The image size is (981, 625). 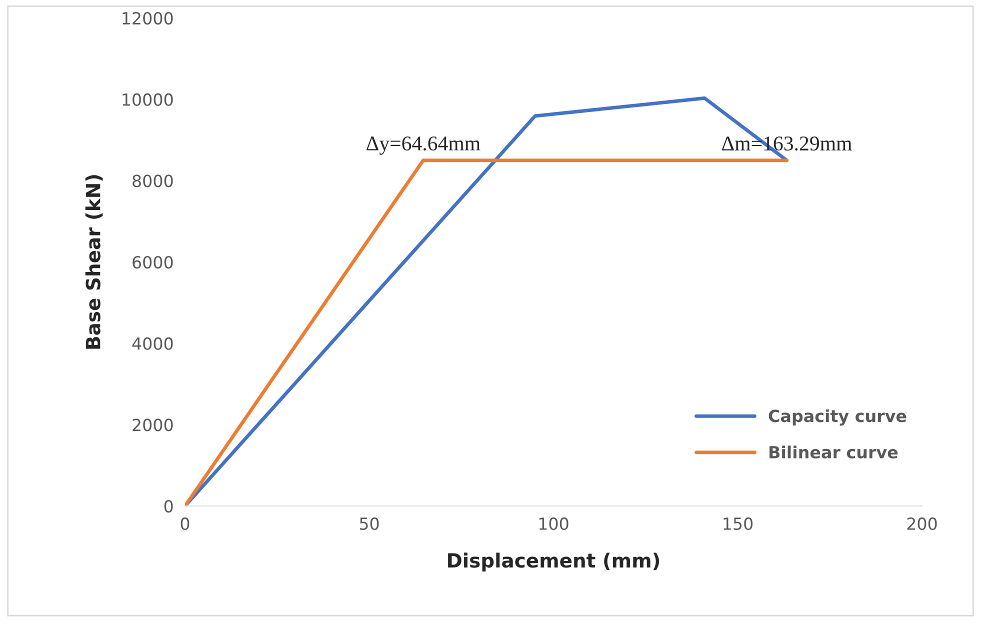 I want to click on y-tick-label: 0, so click(x=168, y=506).